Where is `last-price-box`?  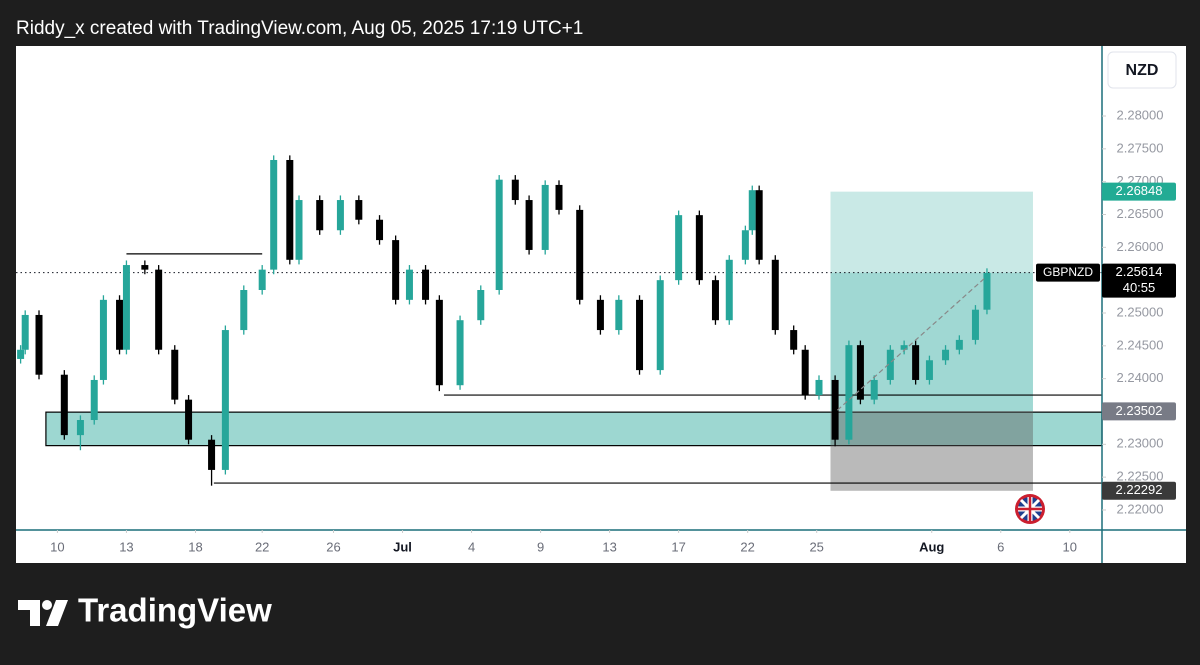
last-price-box is located at coordinates (1139, 280).